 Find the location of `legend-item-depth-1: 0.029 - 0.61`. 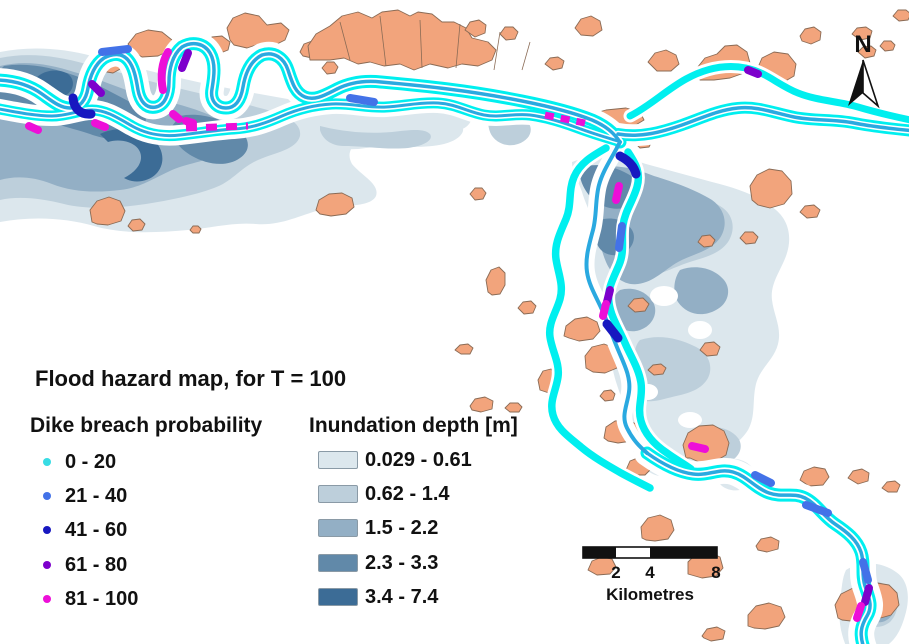

legend-item-depth-1: 0.029 - 0.61 is located at coordinates (395, 460).